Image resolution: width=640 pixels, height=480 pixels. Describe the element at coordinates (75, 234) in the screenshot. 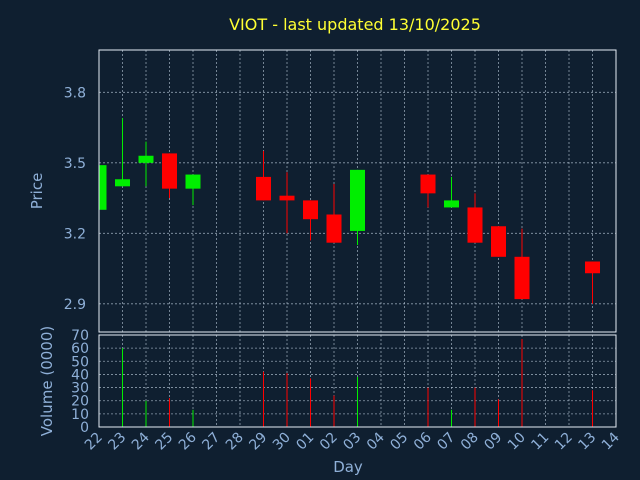

I see `price-tick-label: 3.2` at that location.